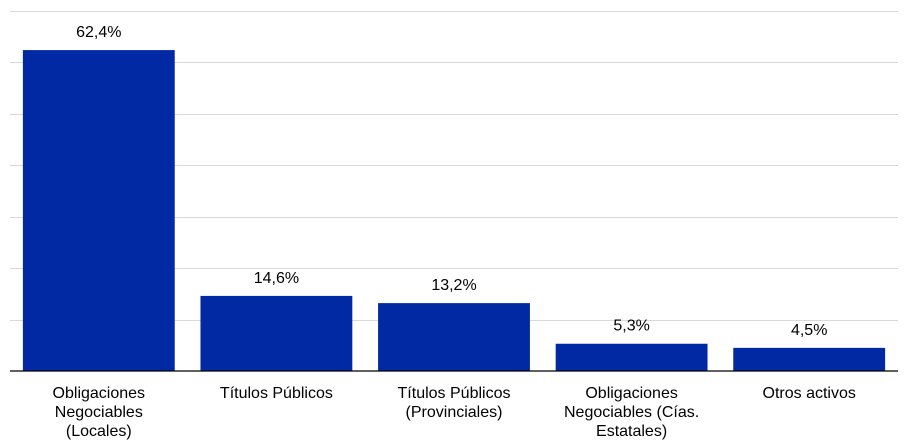 The image size is (905, 444). What do you see at coordinates (453, 285) in the screenshot?
I see `data-label: 13,2%` at bounding box center [453, 285].